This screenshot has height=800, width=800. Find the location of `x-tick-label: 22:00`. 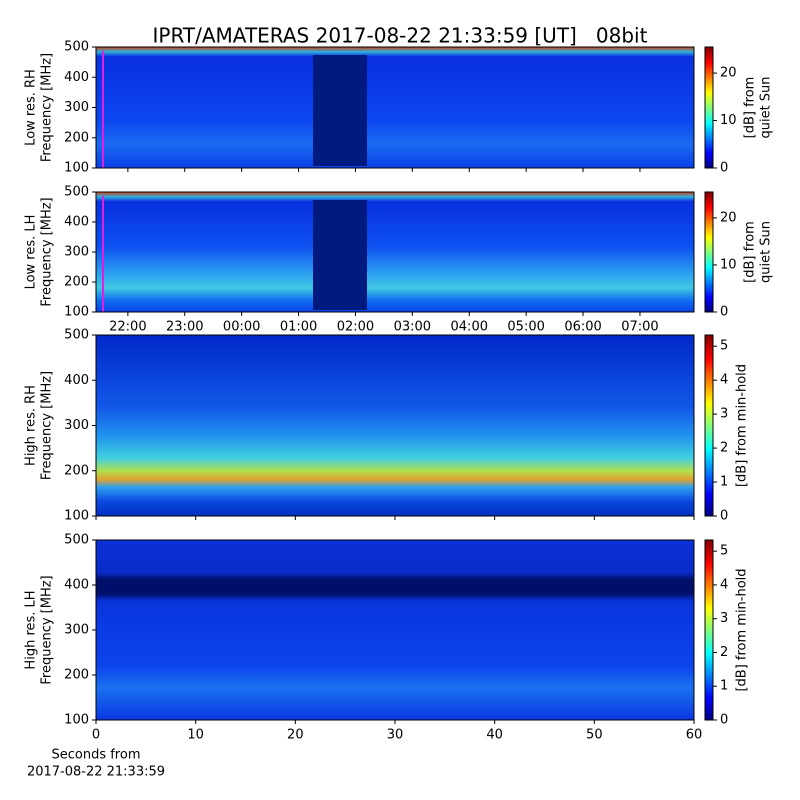

x-tick-label: 22:00 is located at coordinates (127, 327).